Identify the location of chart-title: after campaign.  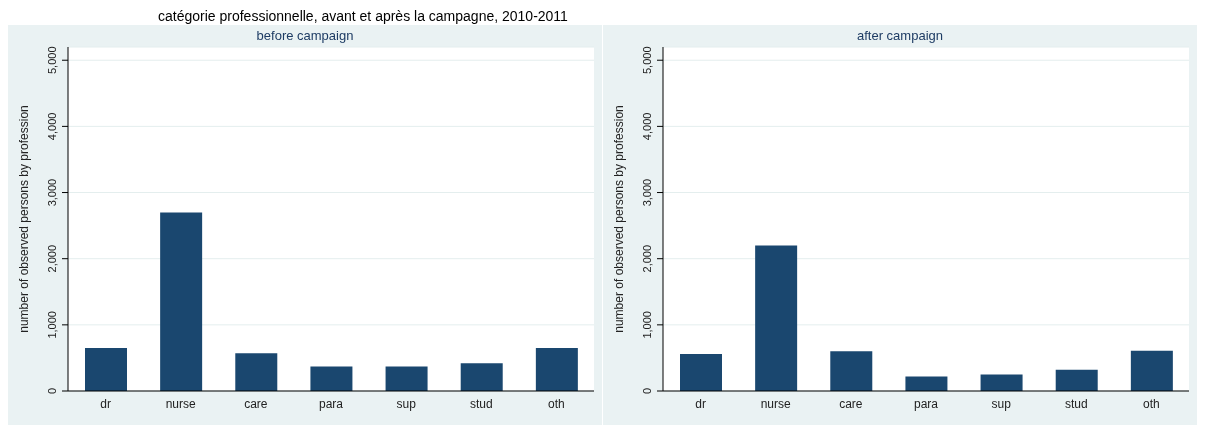
(900, 36).